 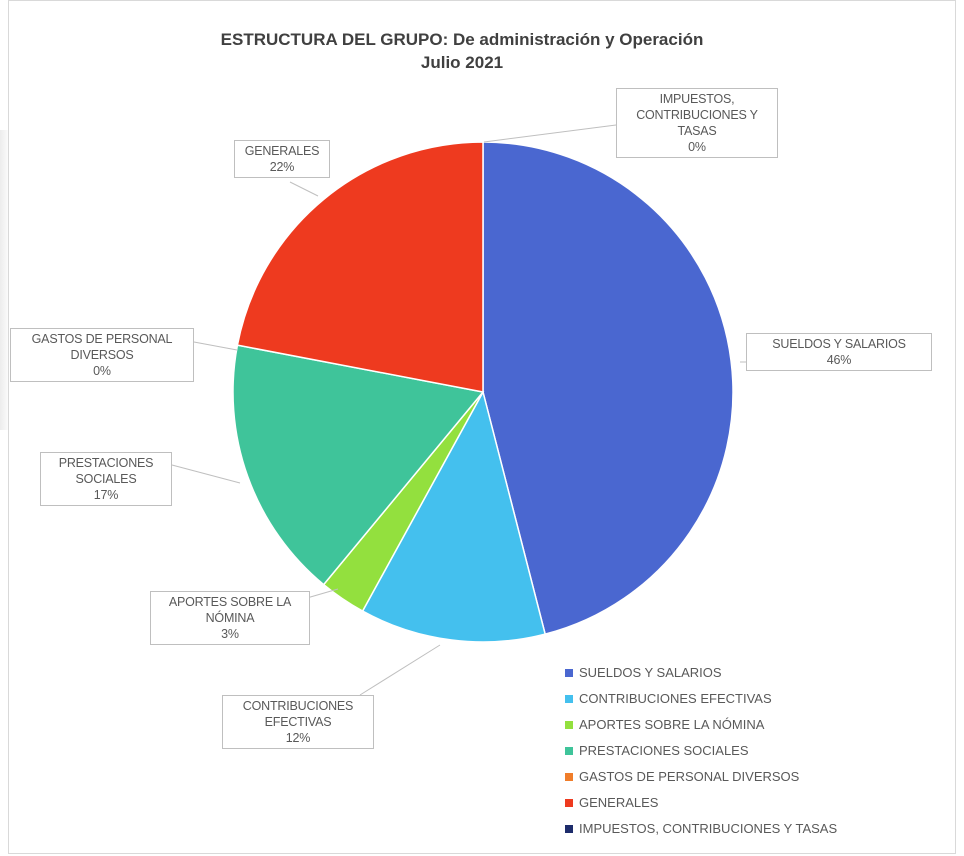 What do you see at coordinates (282, 151) in the screenshot?
I see `data-label-text: GENERALES` at bounding box center [282, 151].